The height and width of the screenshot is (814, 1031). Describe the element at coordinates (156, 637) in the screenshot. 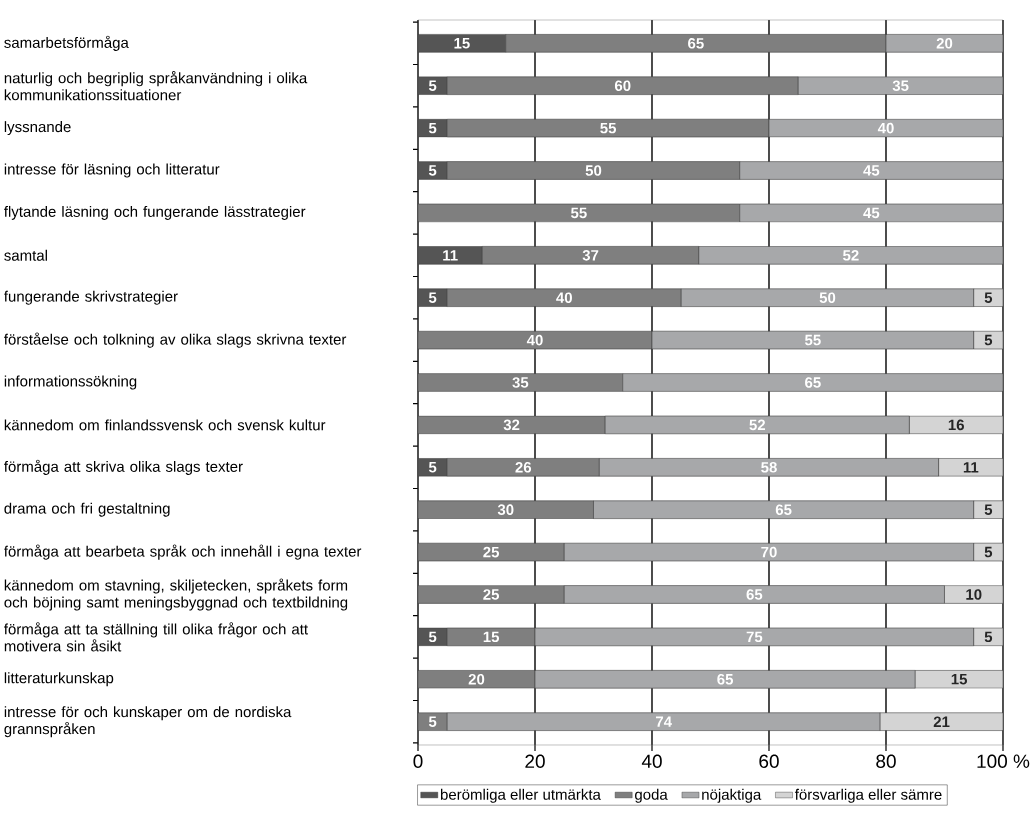

I see `y-tick-label: förmåga att ta ställning till olika frågor och att motivera sin åsikt` at that location.